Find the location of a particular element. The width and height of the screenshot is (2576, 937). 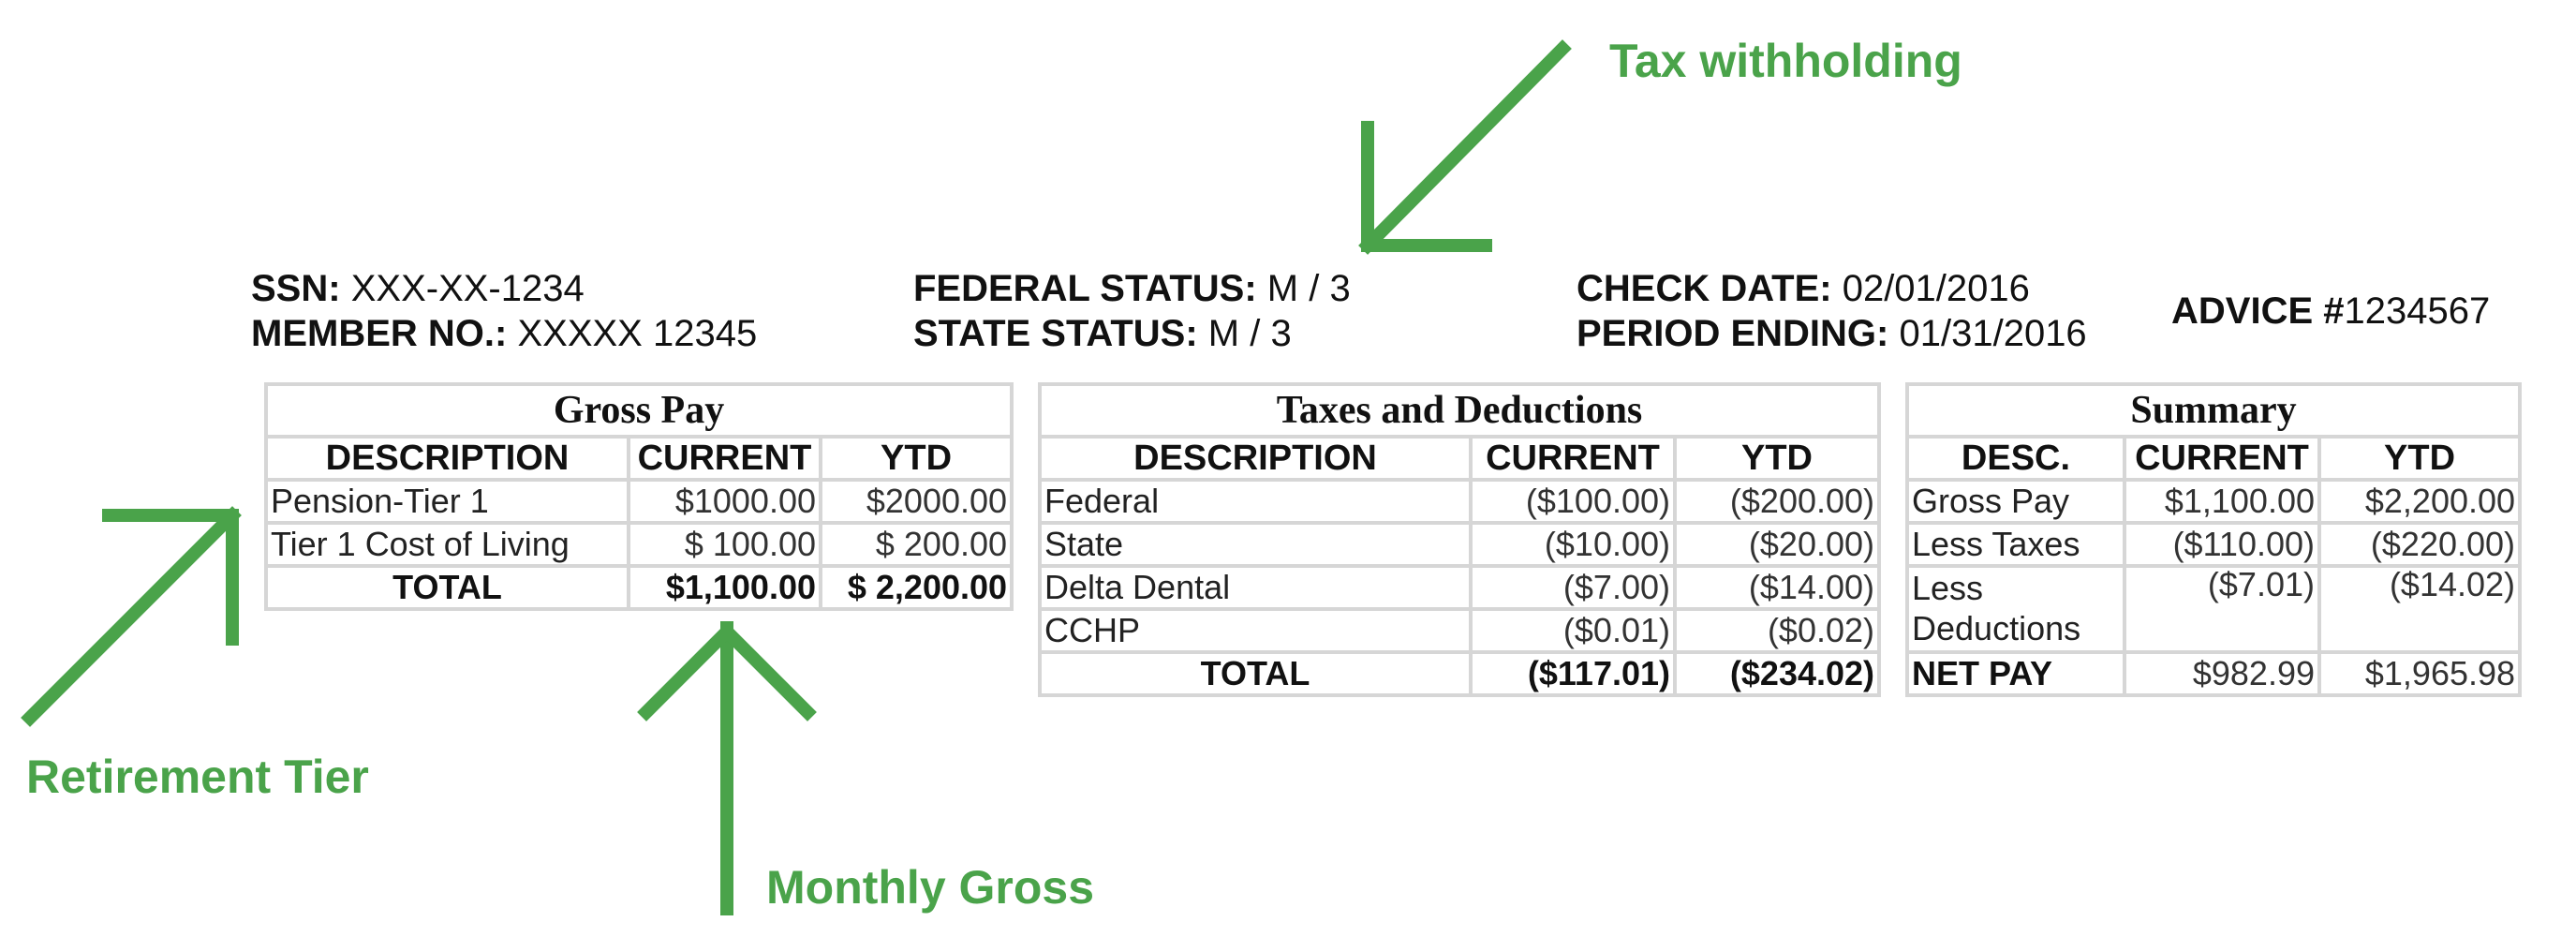

row-description: Less Taxes is located at coordinates (2015, 544).